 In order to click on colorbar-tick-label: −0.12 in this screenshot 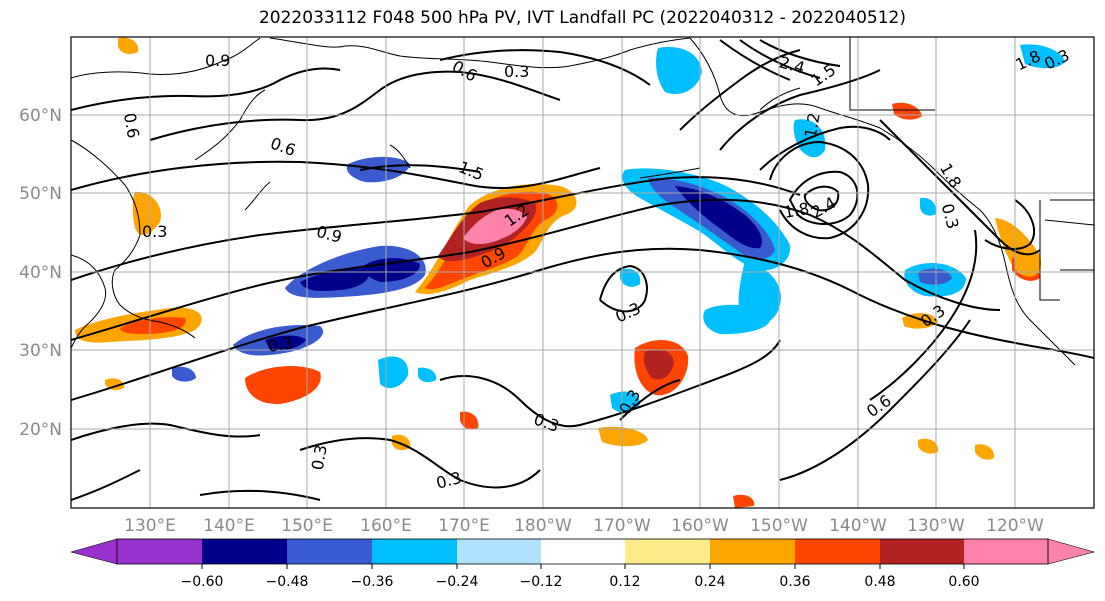, I will do `click(541, 582)`.